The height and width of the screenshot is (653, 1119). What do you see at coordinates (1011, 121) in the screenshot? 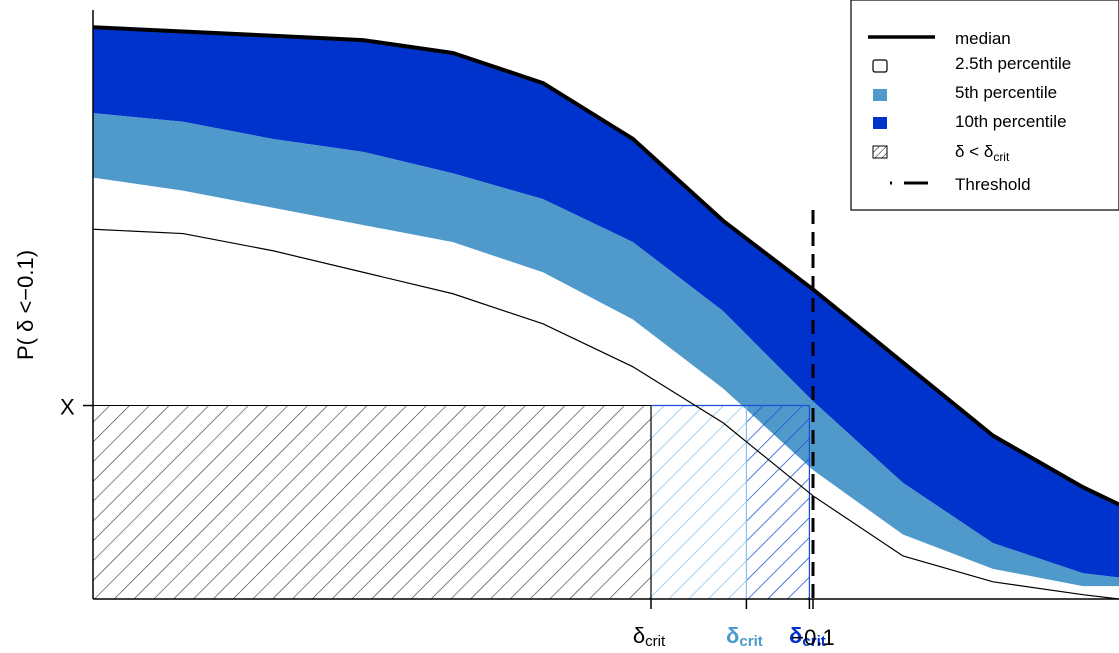
I see `legend-p10-label: 10th percentile` at bounding box center [1011, 121].